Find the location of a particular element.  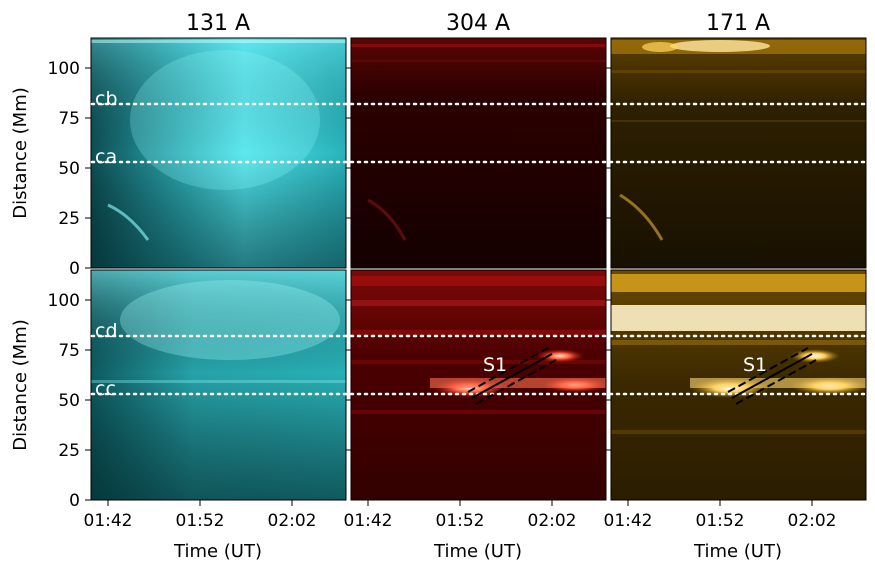

x-axis-label-3: Time (UT) is located at coordinates (737, 551).